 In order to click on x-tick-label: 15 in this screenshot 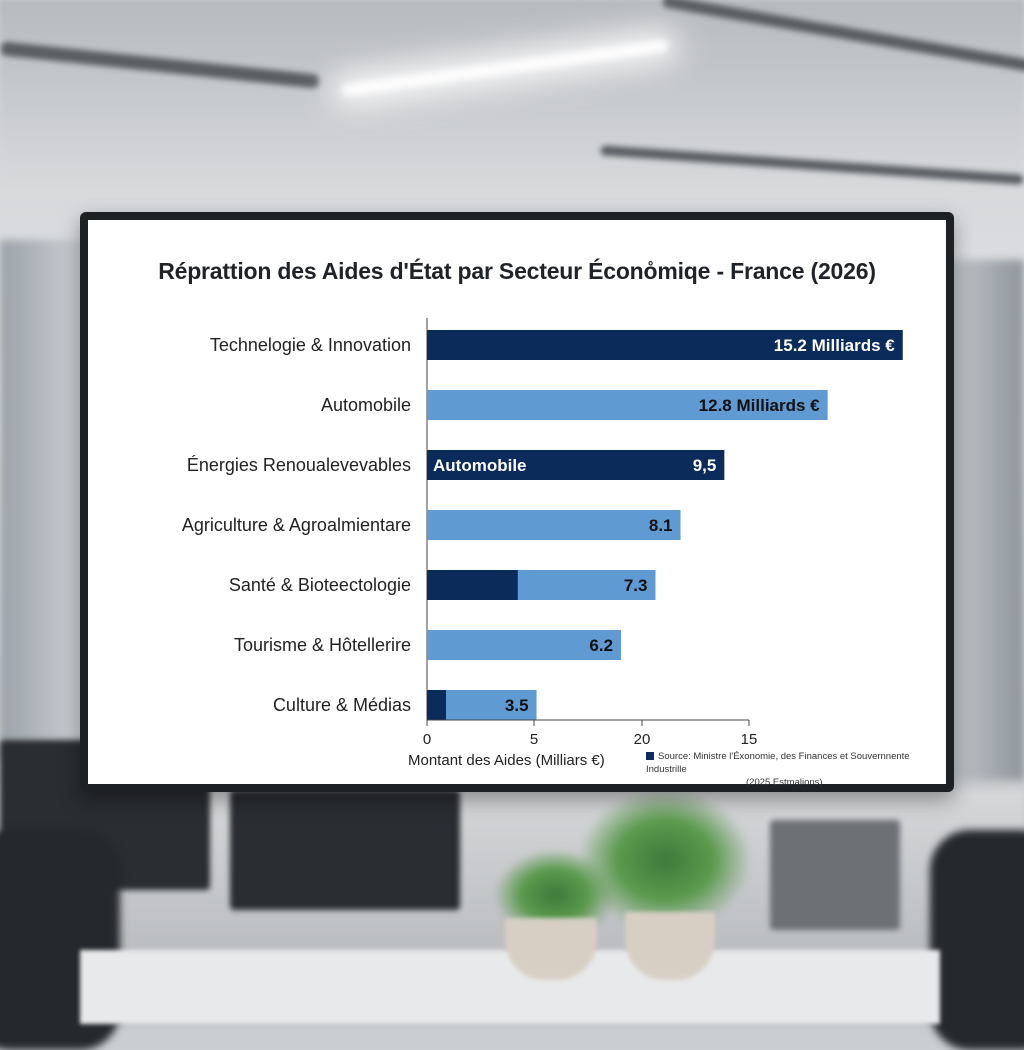, I will do `click(749, 739)`.